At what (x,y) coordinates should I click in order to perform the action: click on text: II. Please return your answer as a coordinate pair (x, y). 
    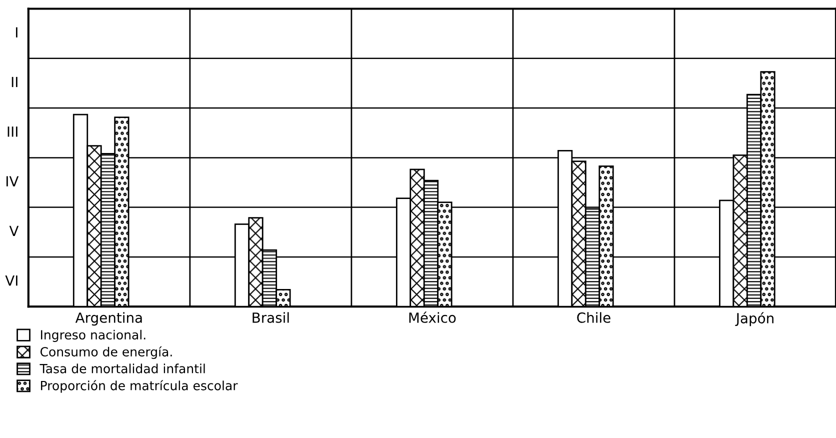
    Looking at the image, I should click on (15, 82).